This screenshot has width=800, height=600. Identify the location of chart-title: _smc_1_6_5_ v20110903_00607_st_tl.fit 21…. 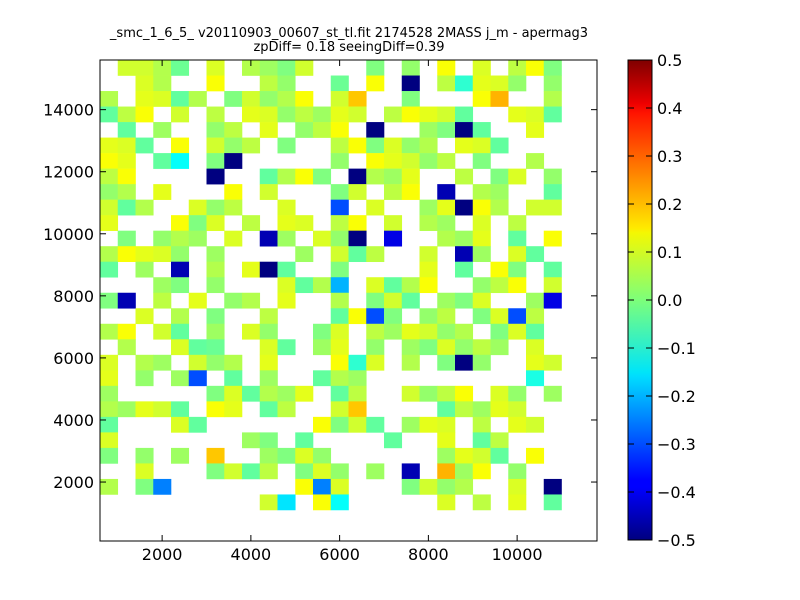
(348, 33).